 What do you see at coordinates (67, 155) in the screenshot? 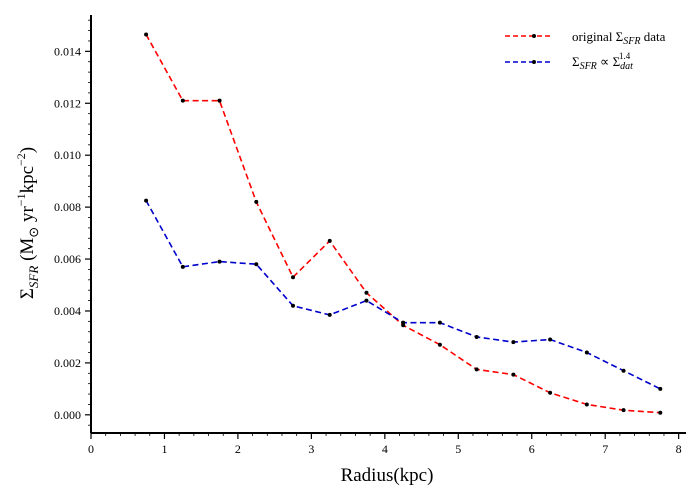
I see `y-tick-label: 0.010` at bounding box center [67, 155].